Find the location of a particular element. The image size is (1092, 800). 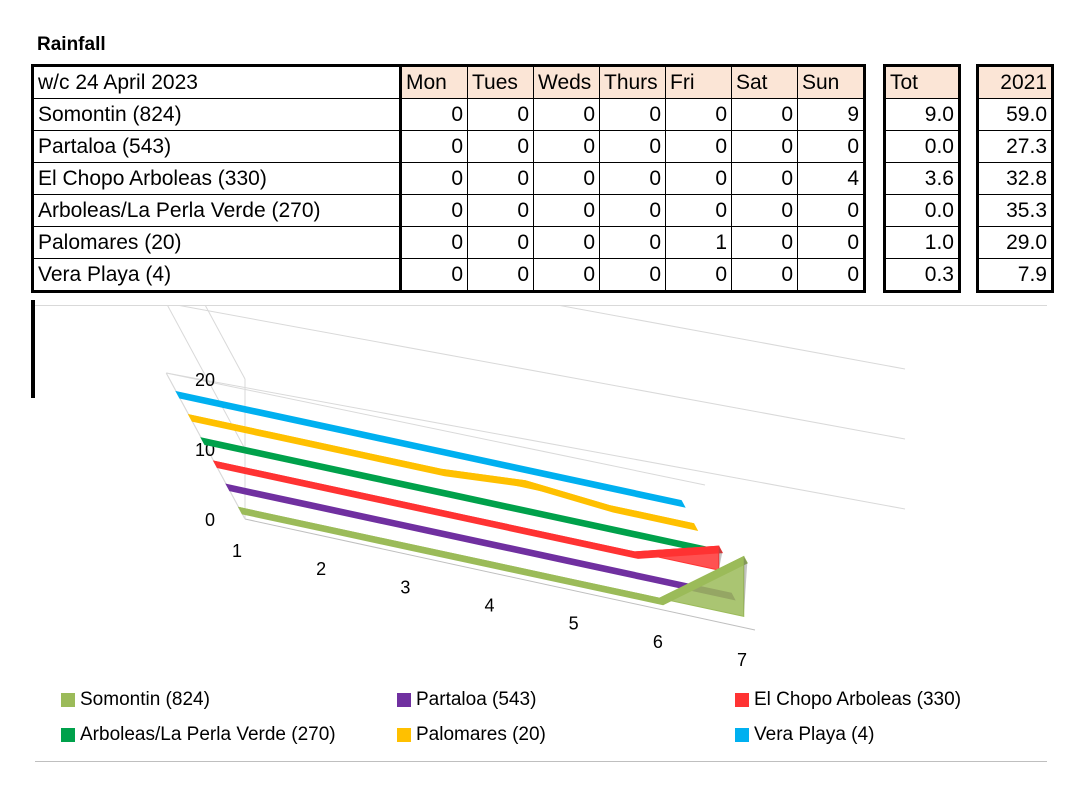

day-header: Fri is located at coordinates (698, 82).